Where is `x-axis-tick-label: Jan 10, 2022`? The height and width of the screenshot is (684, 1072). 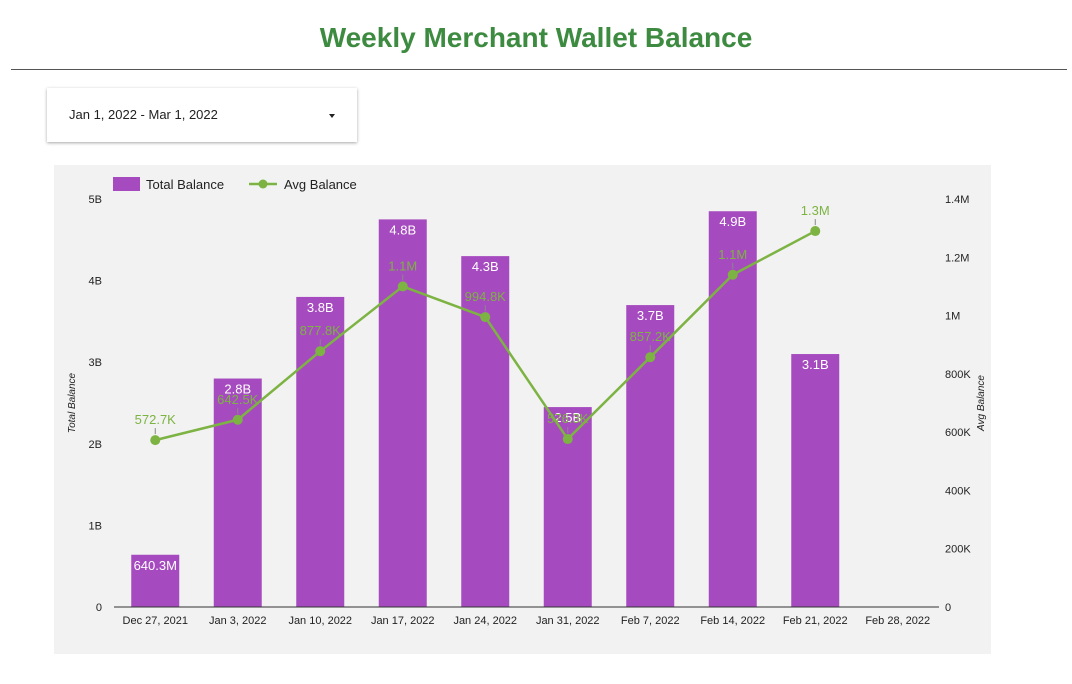 x-axis-tick-label: Jan 10, 2022 is located at coordinates (320, 621).